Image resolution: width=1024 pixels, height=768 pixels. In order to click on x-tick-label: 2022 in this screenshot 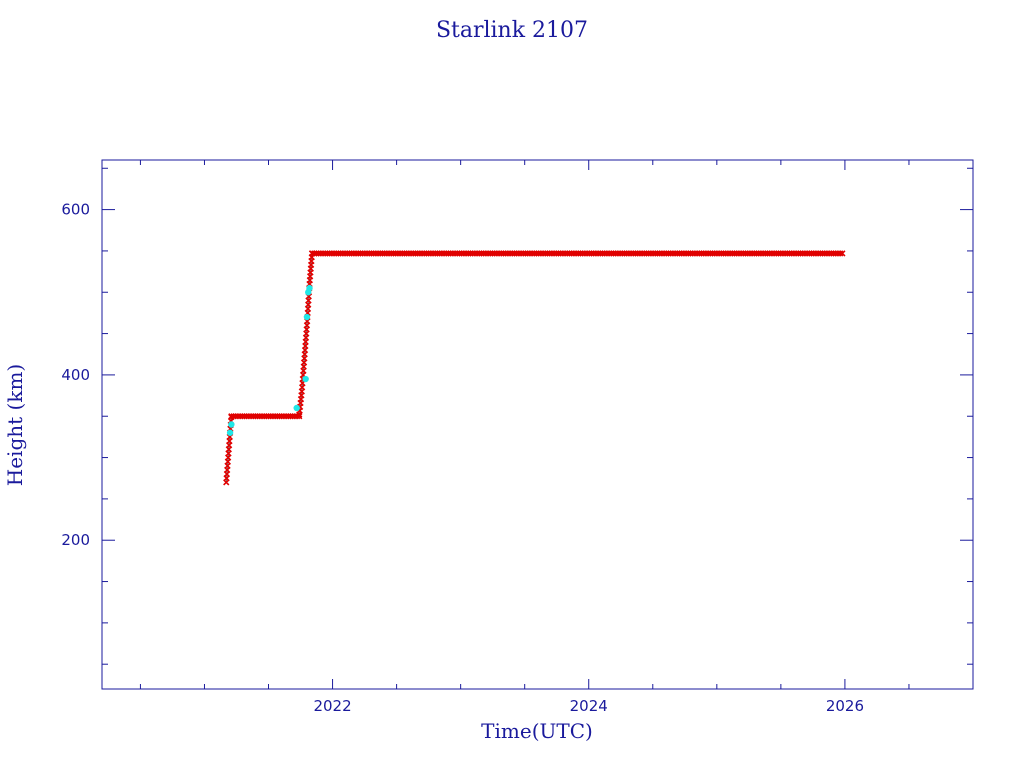, I will do `click(332, 706)`.